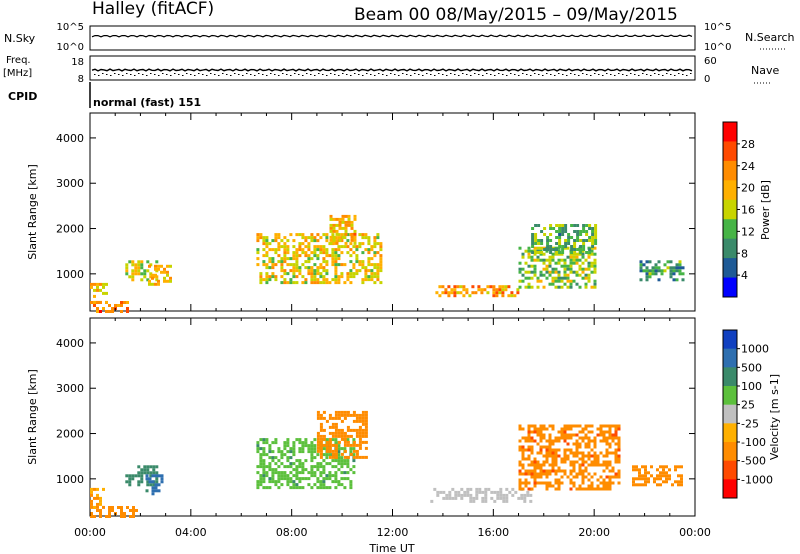  I want to click on freq-series, so click(392, 70).